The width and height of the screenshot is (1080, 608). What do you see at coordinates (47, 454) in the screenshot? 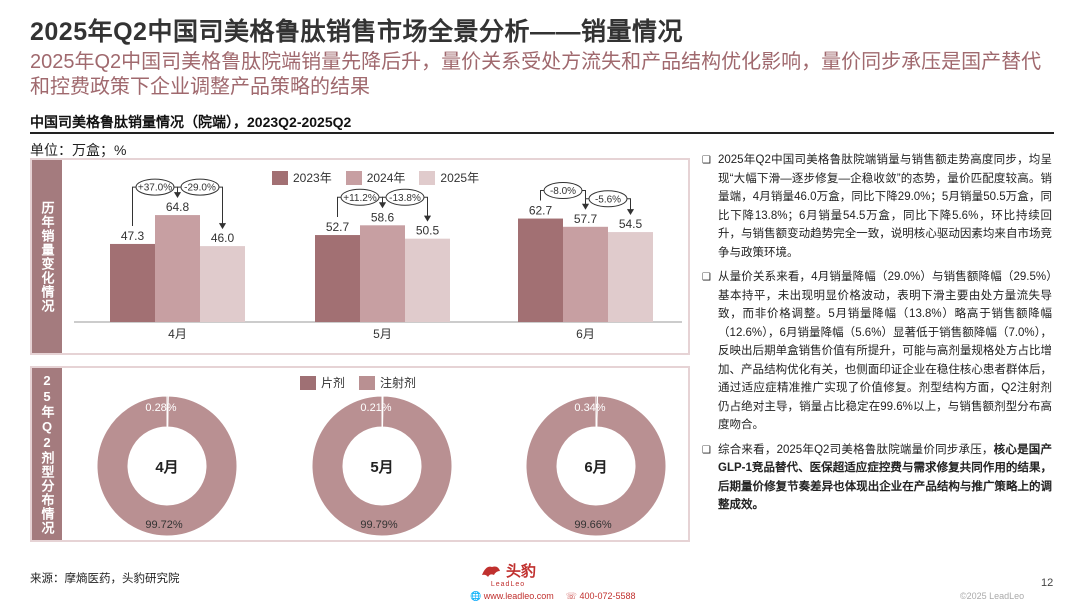
I see `donut-panel-side-label: 25年Q2剂型分布情况` at bounding box center [47, 454].